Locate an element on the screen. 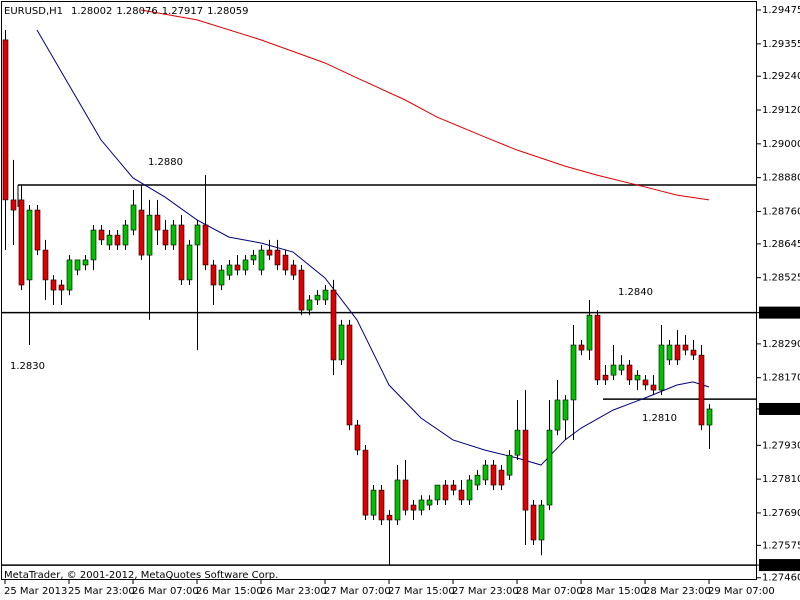  x-tick-label: 29 Mar 07:00 is located at coordinates (741, 591).